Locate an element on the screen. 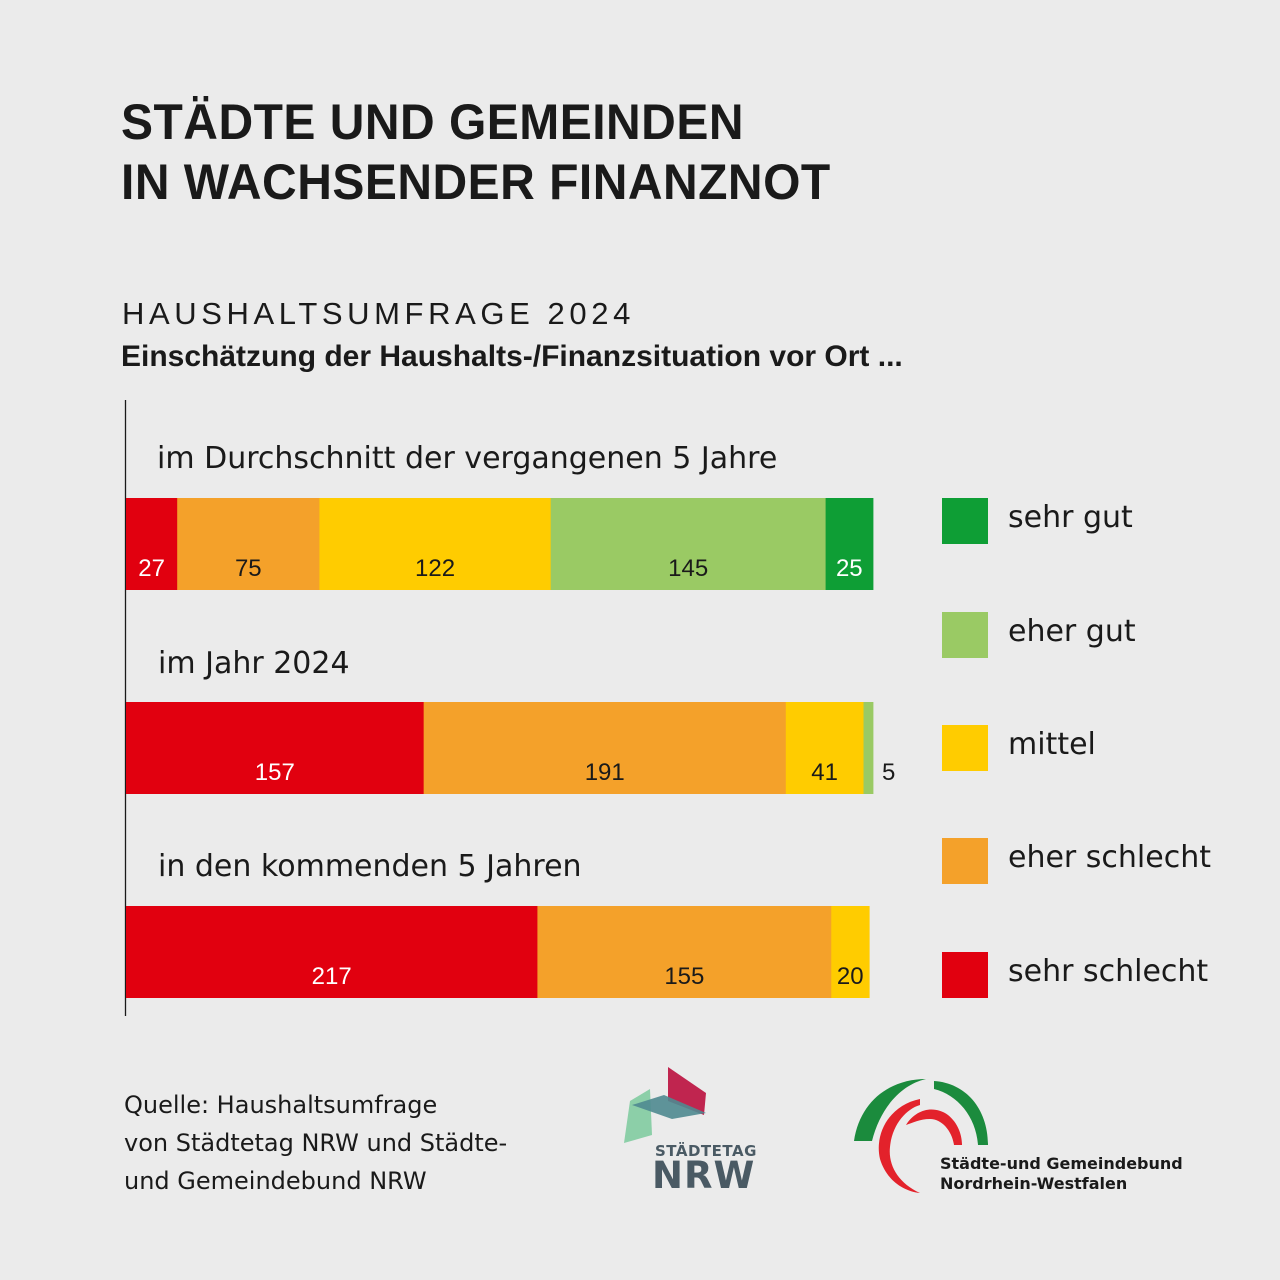 This screenshot has width=1280, height=1280. legend-label: sehr schlecht is located at coordinates (1108, 971).